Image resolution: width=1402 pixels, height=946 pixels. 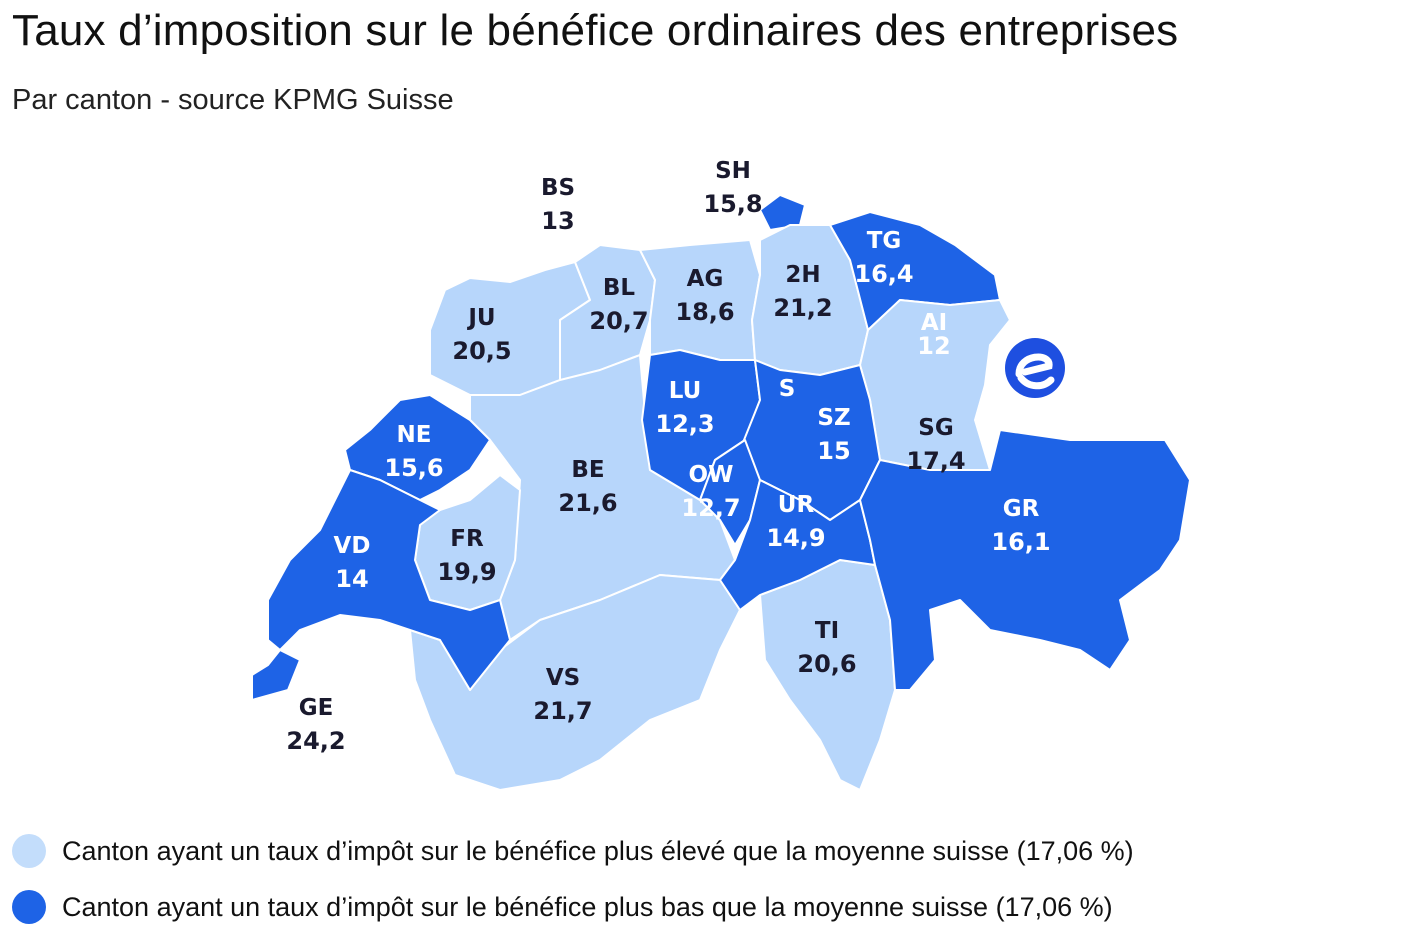 I want to click on canton-value-sg: 17,4, so click(x=935, y=461).